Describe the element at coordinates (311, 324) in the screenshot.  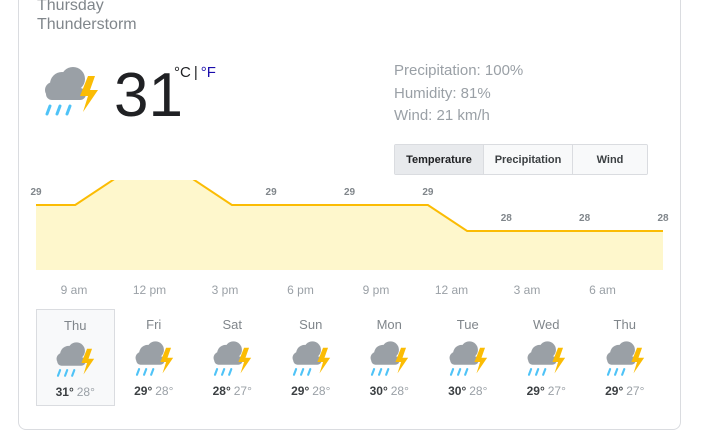
I see `forecast-day-name: Sun` at that location.